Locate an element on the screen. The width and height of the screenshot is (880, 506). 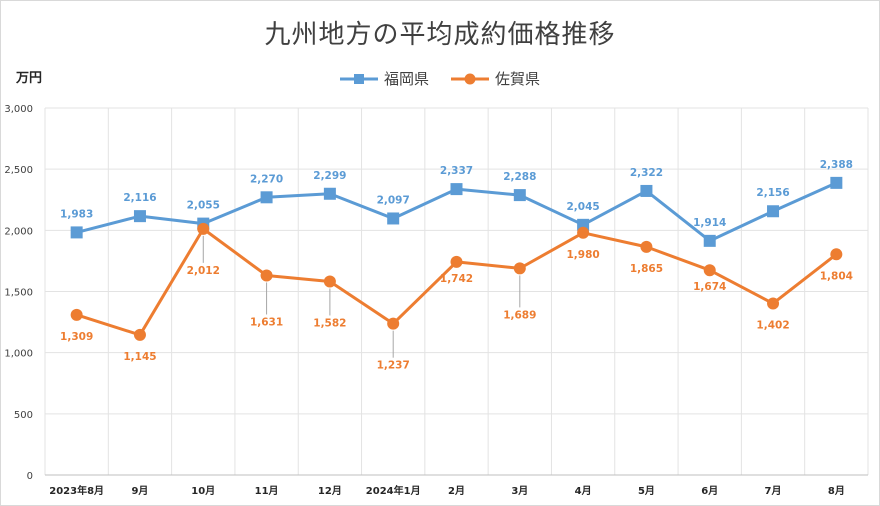
data-label-fukuoka: 2,288 is located at coordinates (519, 177).